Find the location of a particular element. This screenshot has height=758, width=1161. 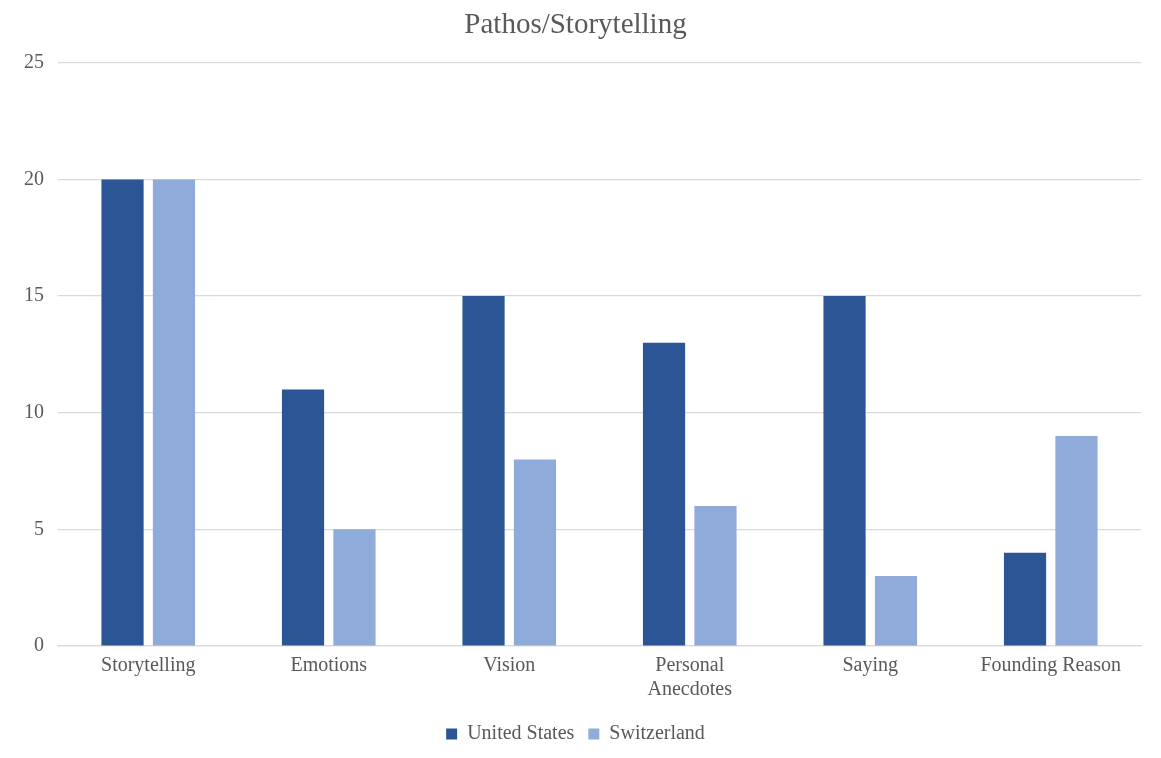

x-tick-label: Personal Anecdotes is located at coordinates (690, 676).